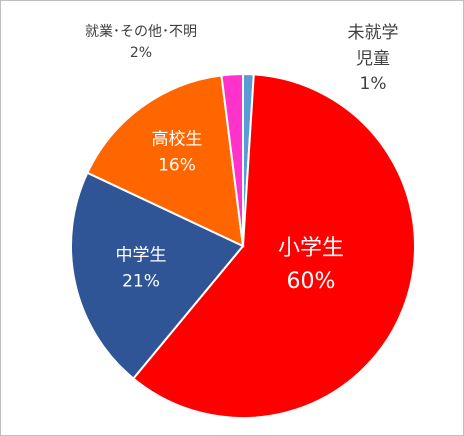 Image resolution: width=464 pixels, height=436 pixels. What do you see at coordinates (141, 255) in the screenshot?
I see `category-label: 中学生` at bounding box center [141, 255].